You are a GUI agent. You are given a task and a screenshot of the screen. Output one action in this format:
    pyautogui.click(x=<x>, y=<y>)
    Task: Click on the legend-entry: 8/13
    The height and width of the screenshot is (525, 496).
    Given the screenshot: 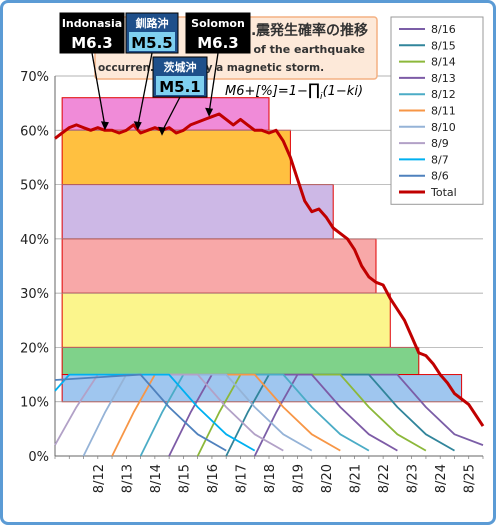 What is the action you would take?
    pyautogui.click(x=443, y=78)
    